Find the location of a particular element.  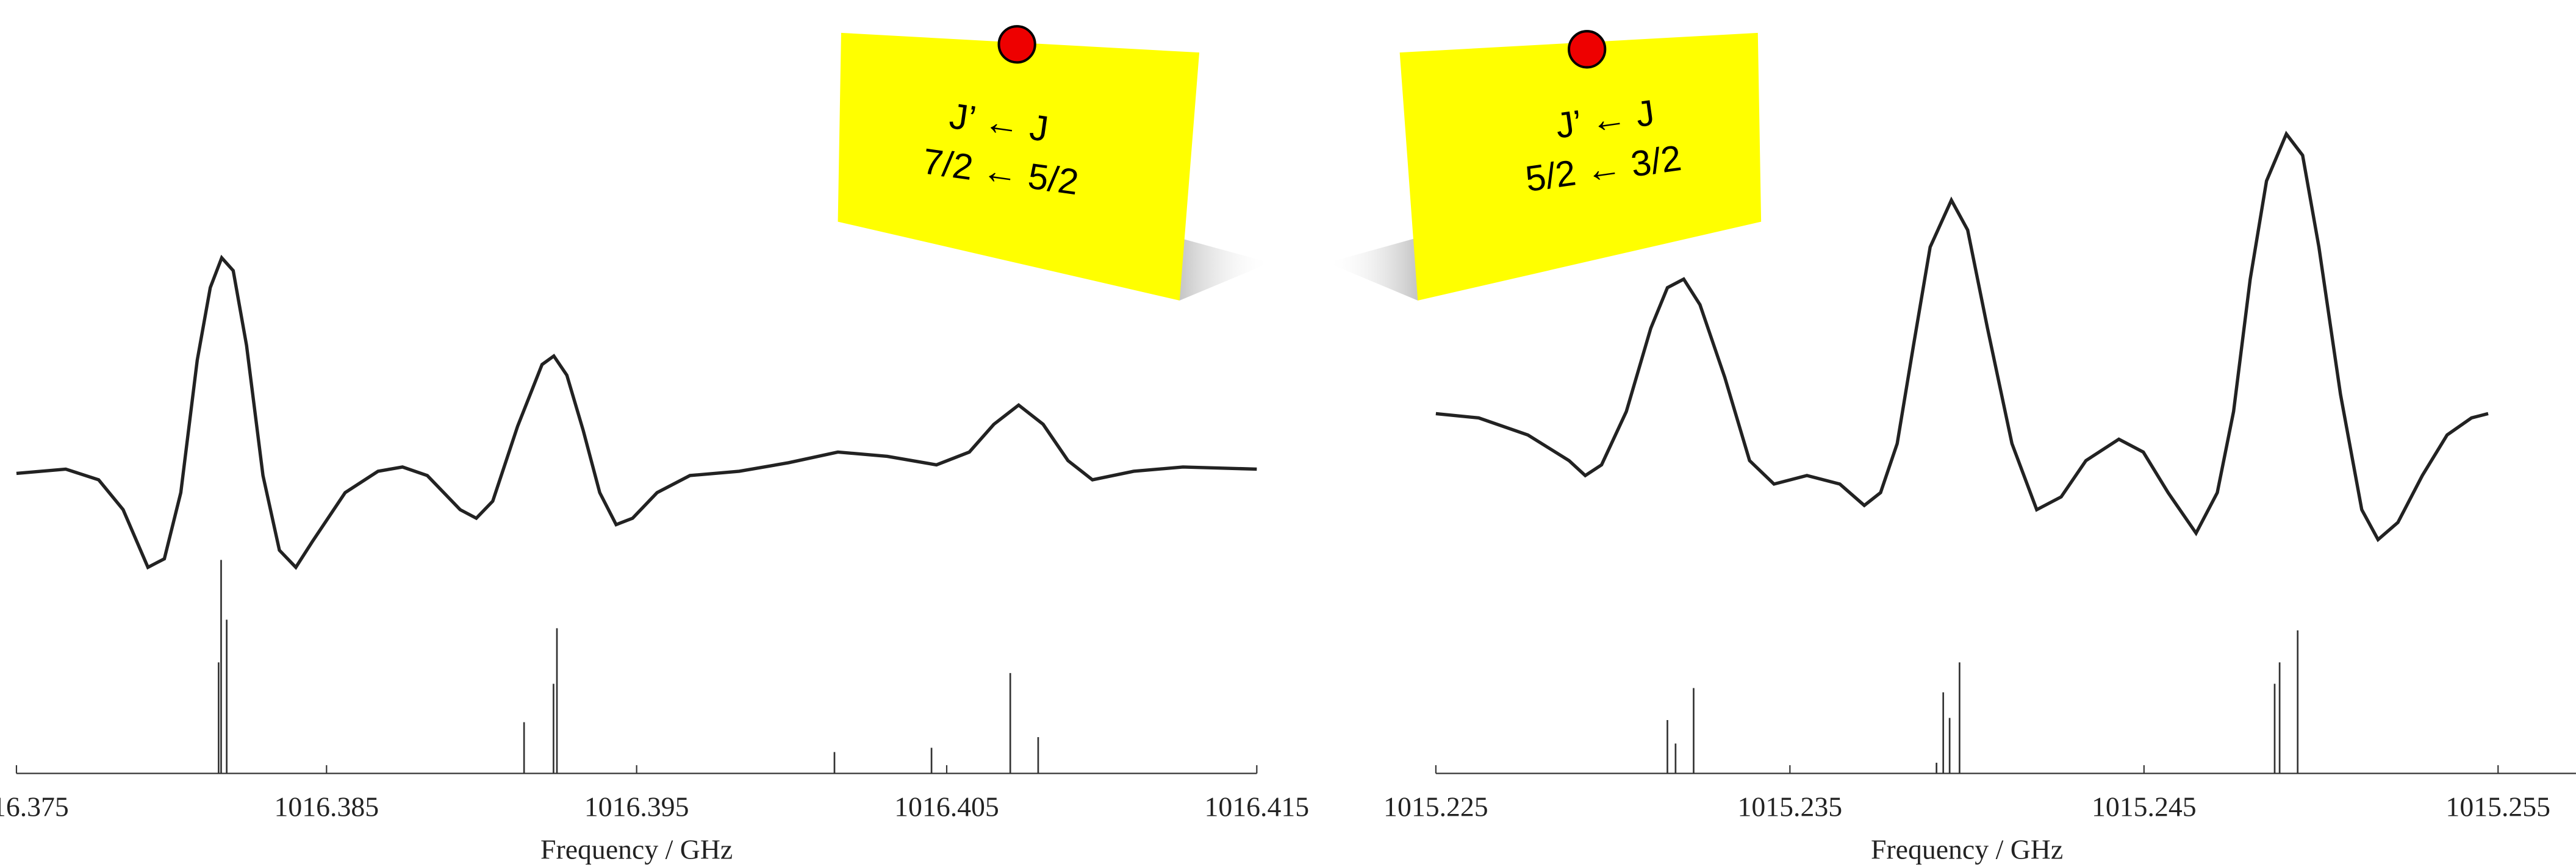

x-tick-label: 1016.375 is located at coordinates (34, 807).